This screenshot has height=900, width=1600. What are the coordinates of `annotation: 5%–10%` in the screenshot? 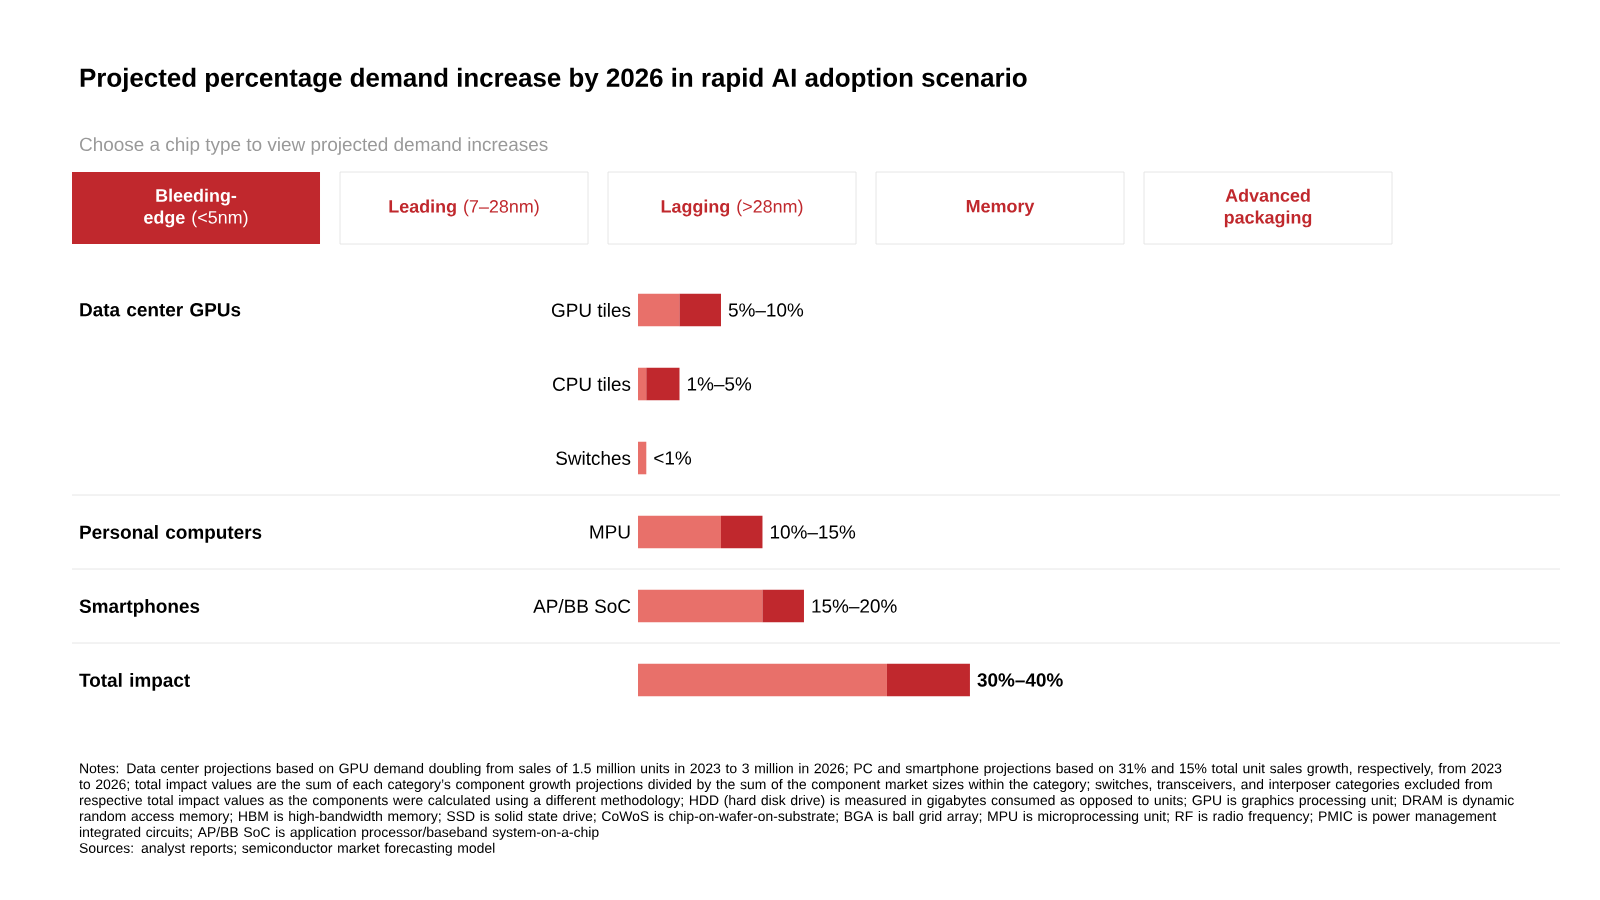 It's located at (766, 310).